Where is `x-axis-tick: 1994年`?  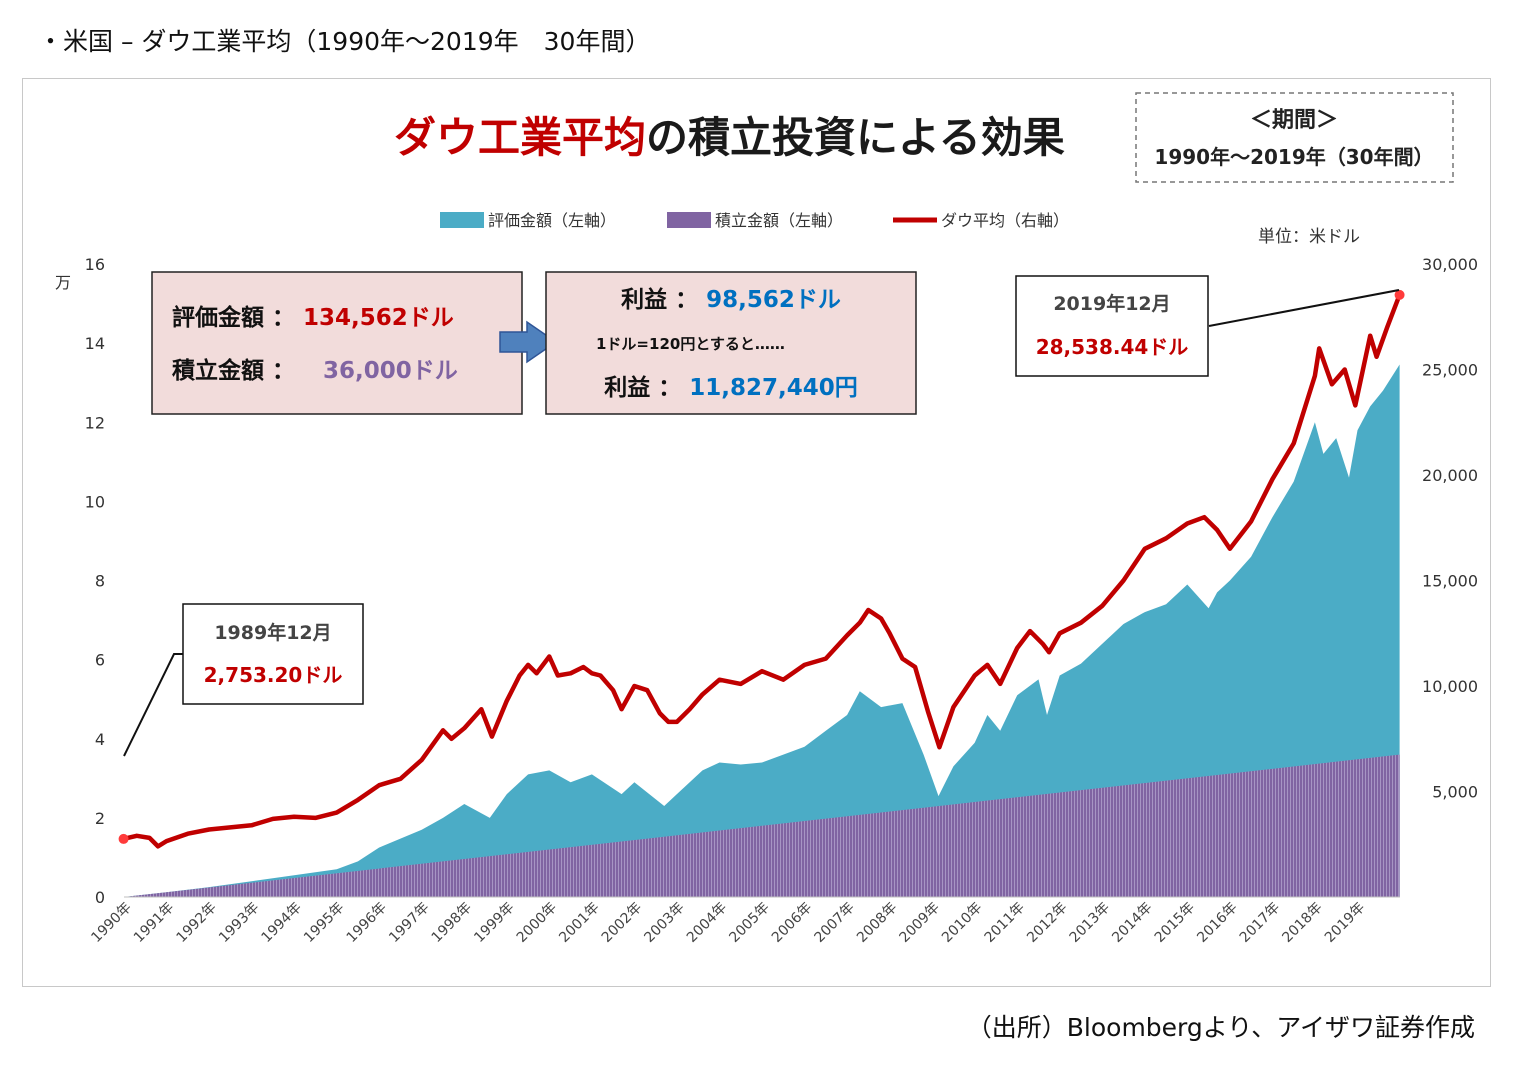
x-axis-tick: 1994年 is located at coordinates (282, 923).